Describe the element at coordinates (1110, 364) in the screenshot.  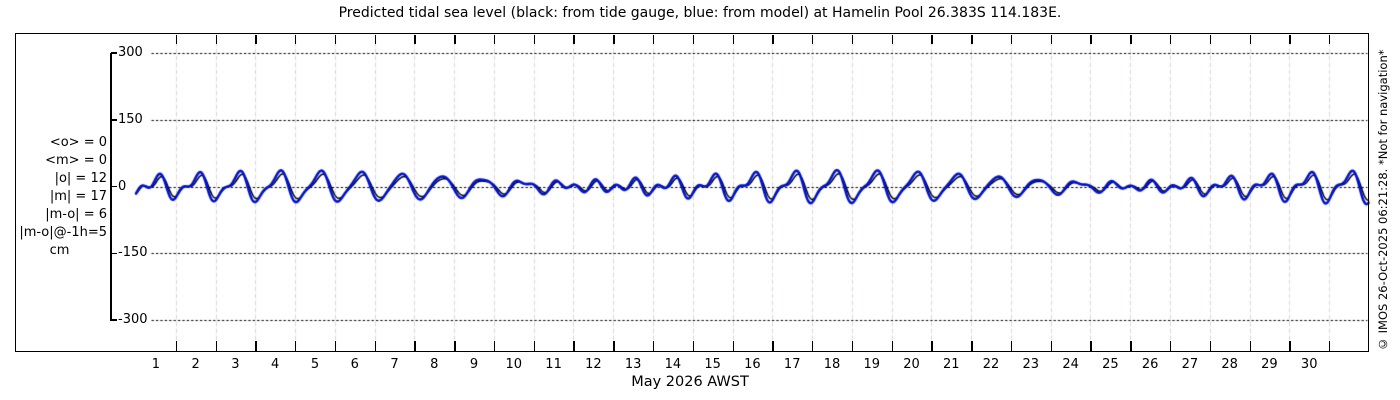
I see `day-label: 25` at that location.